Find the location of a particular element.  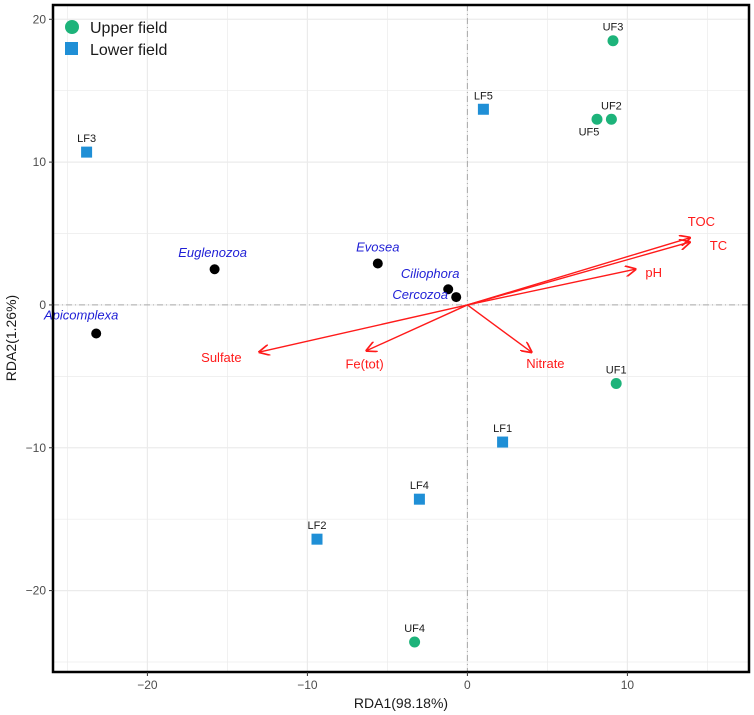

legend: Upper field Lower field is located at coordinates (116, 39).